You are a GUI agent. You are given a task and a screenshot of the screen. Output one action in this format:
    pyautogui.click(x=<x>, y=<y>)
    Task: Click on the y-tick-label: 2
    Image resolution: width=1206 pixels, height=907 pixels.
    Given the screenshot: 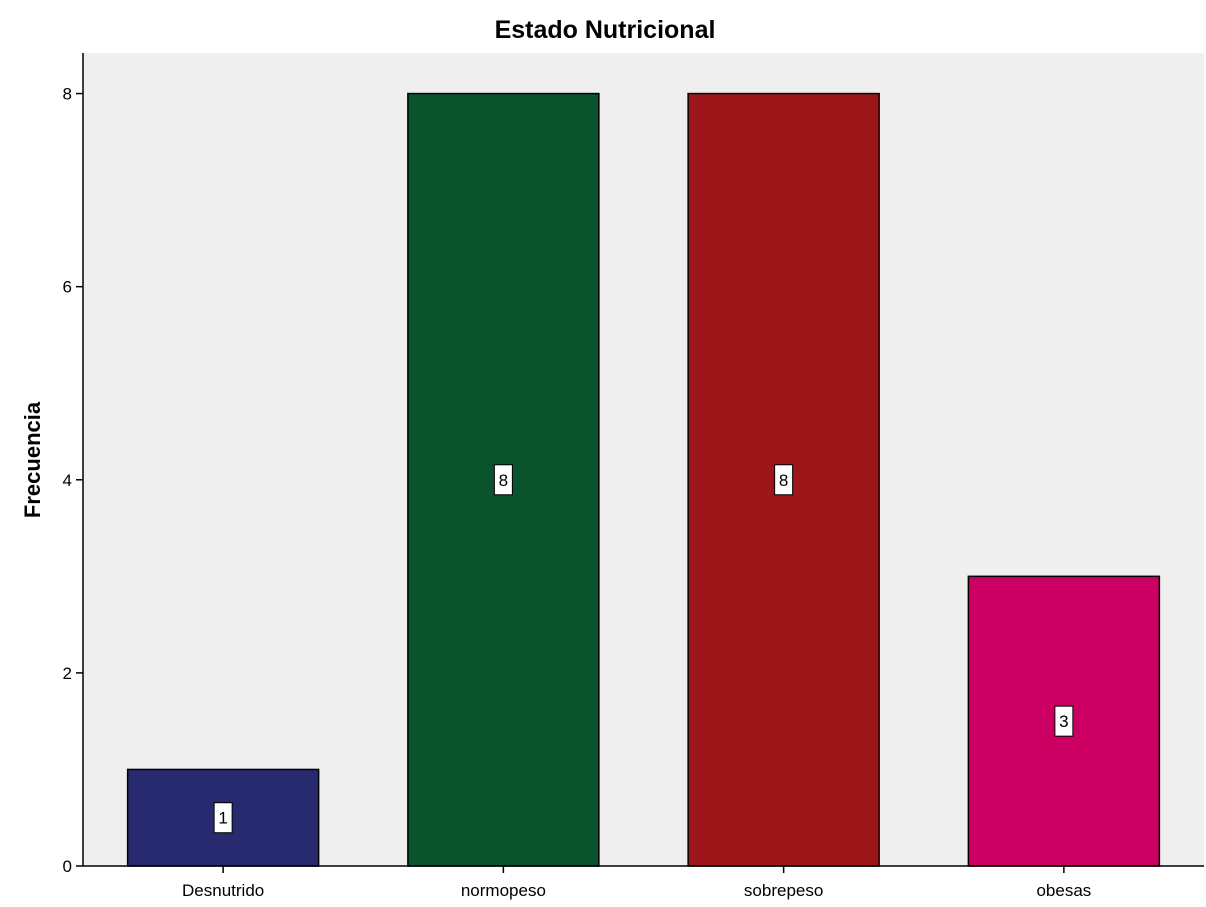 What is the action you would take?
    pyautogui.click(x=67, y=673)
    